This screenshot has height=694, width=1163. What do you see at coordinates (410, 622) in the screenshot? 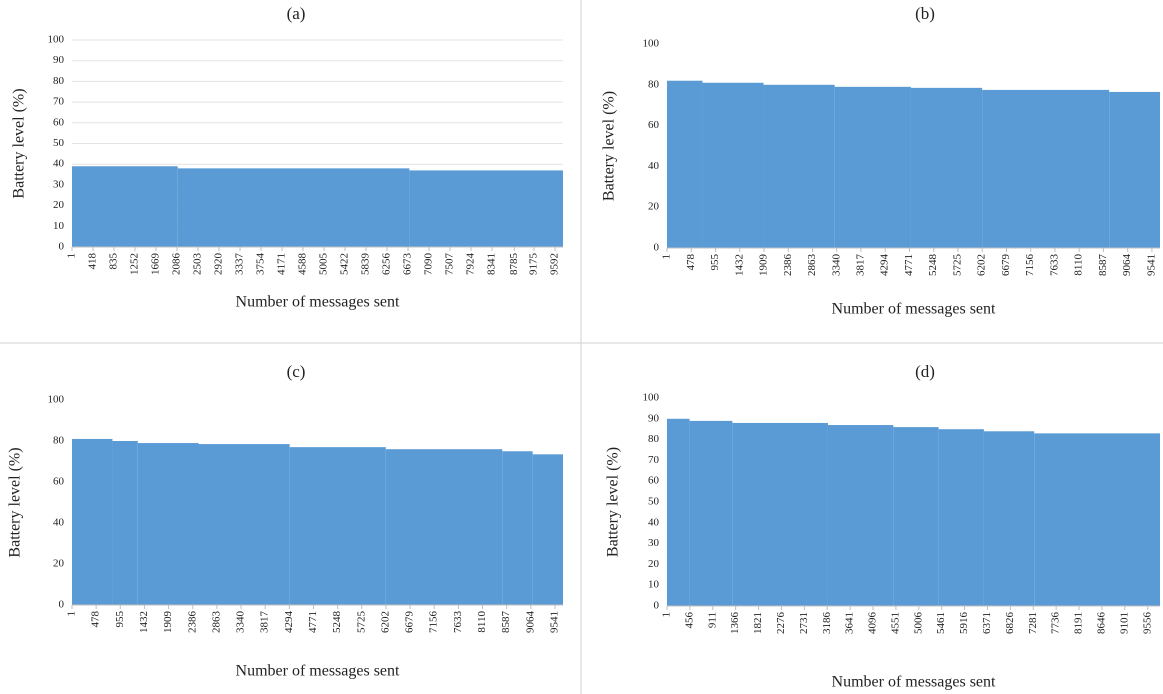
I see `x-tick-label: 6679` at bounding box center [410, 622].